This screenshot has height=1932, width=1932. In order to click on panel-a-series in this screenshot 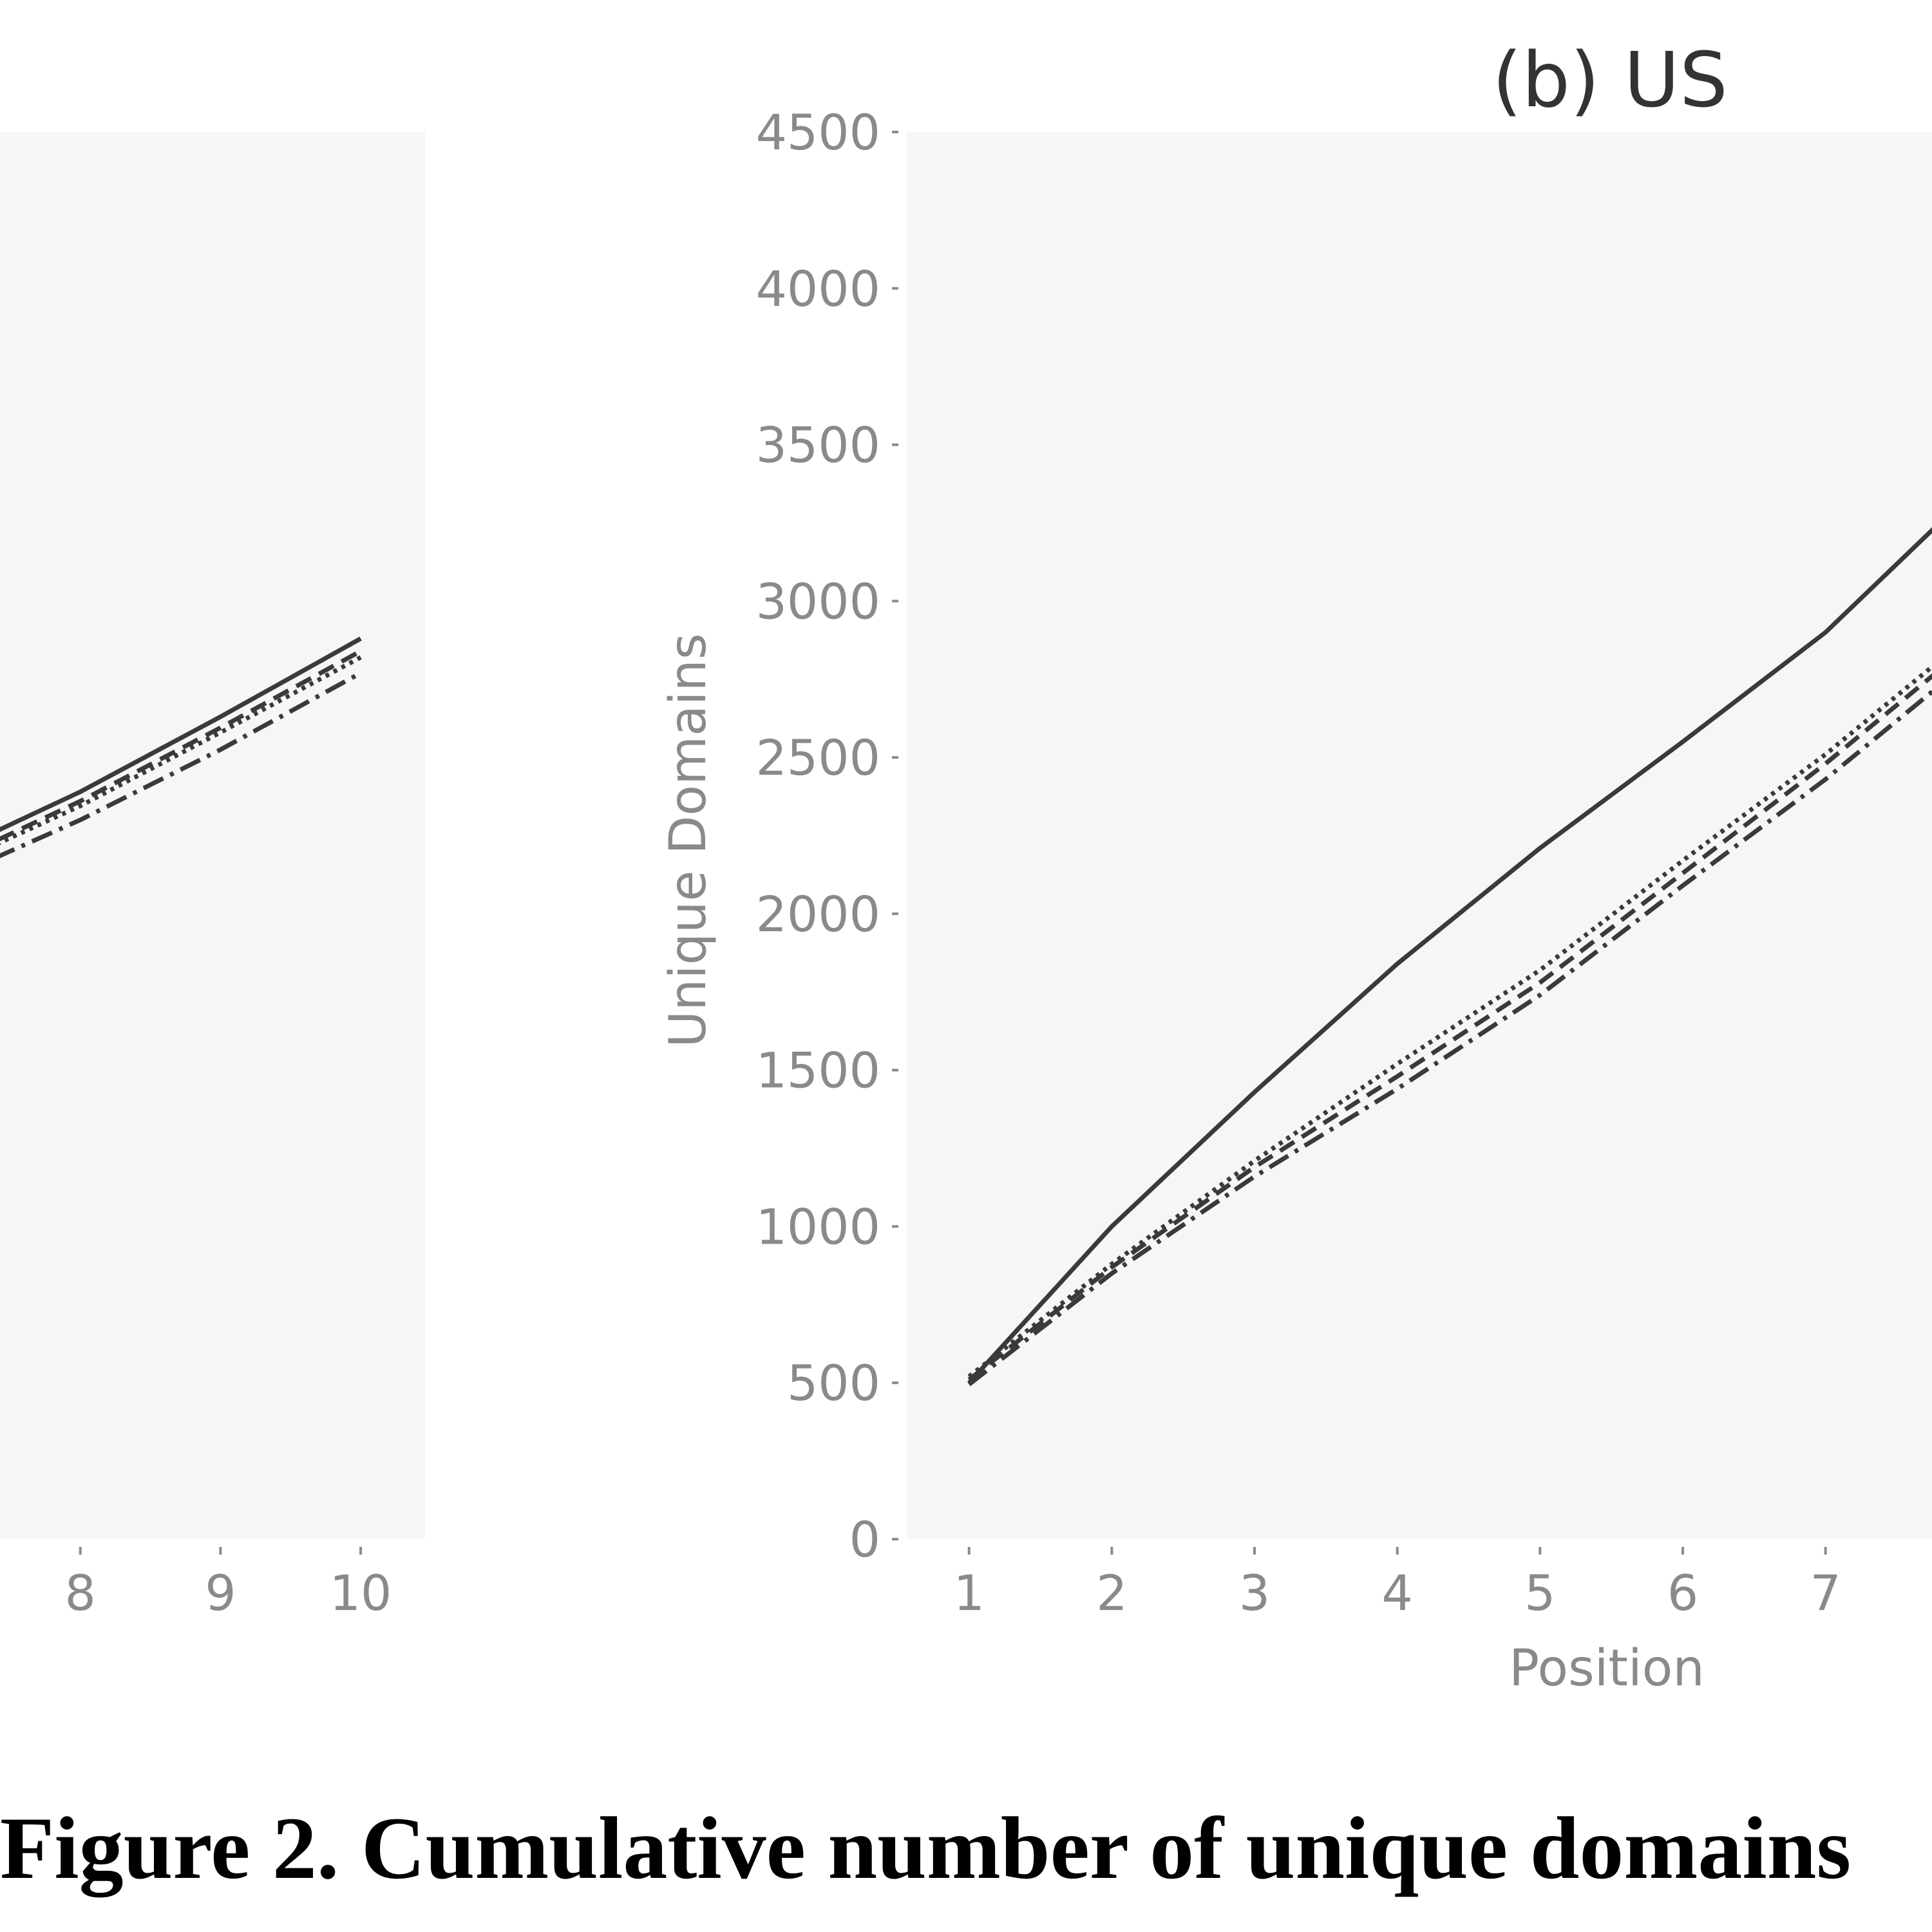, I will do `click(181, 747)`.